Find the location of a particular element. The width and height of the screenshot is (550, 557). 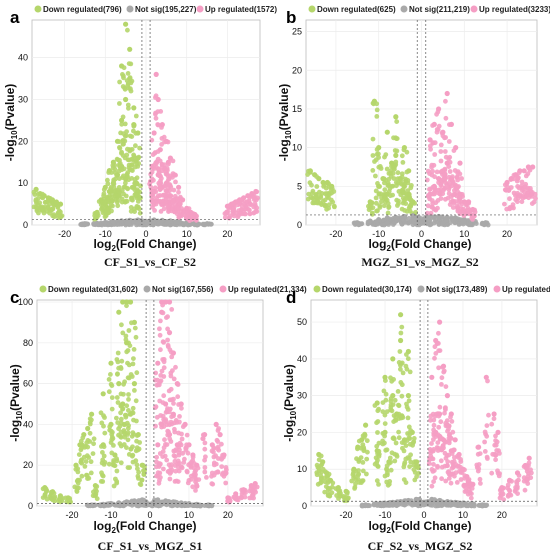

x-tick-label: -20 is located at coordinates (346, 515).